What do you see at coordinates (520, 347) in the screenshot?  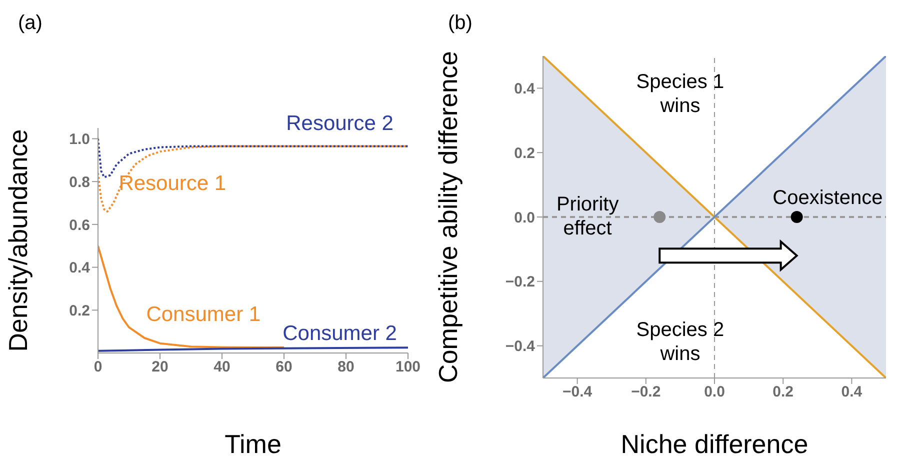 I see `y-tick-label: −0.4` at bounding box center [520, 347].